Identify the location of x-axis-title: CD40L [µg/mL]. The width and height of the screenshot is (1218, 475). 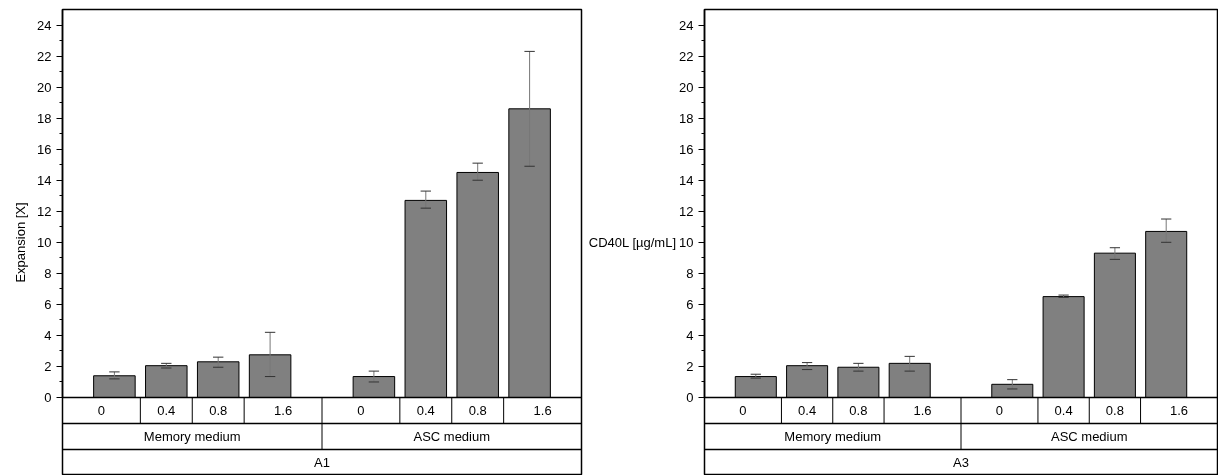
(632, 242).